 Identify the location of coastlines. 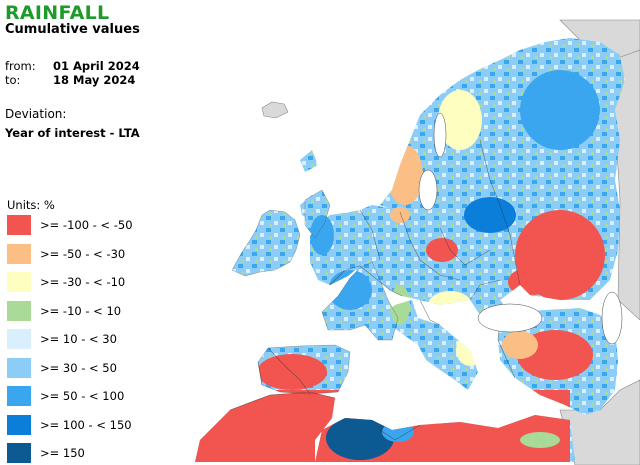
(315, 292).